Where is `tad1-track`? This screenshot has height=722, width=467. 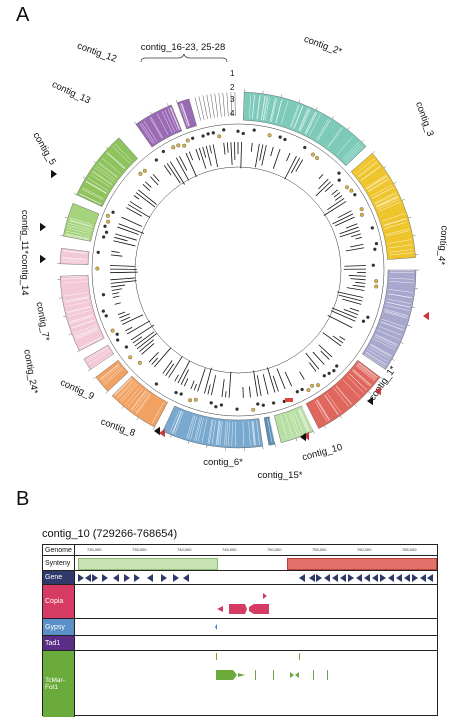 tad1-track is located at coordinates (256, 643).